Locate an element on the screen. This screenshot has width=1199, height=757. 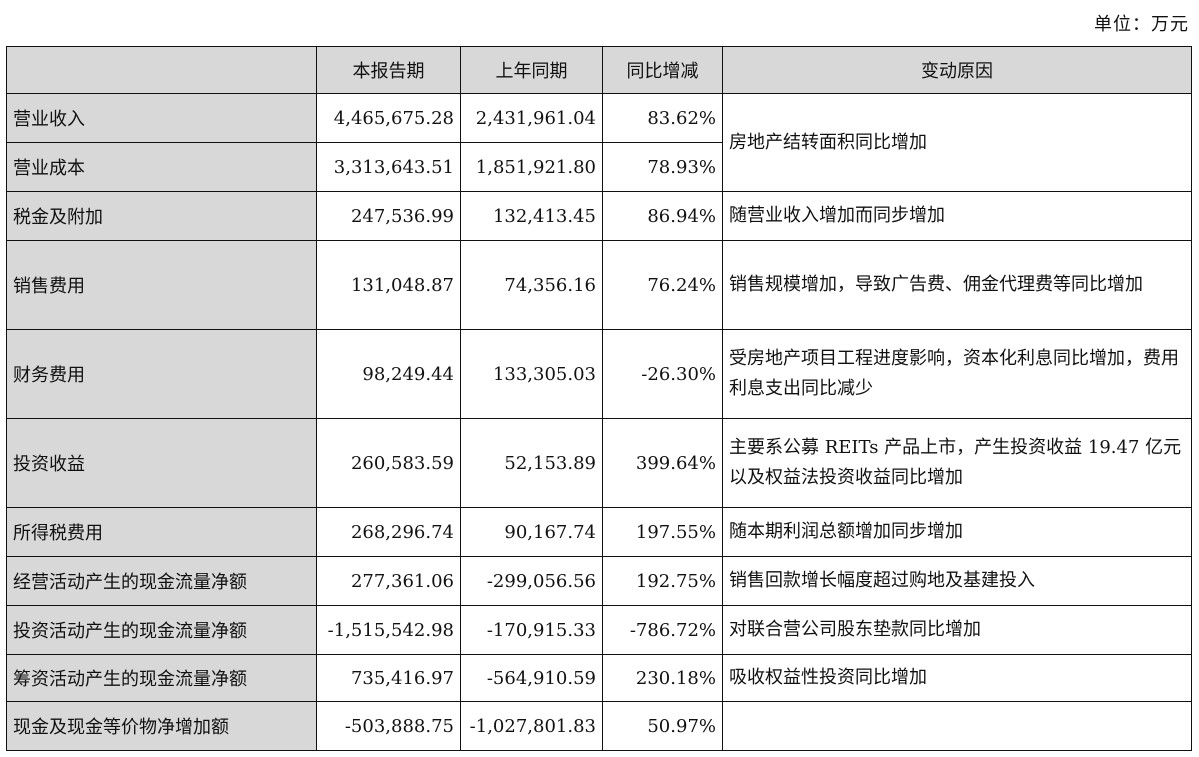
row-item: 现金及现金等价物净增加额 is located at coordinates (161, 726).